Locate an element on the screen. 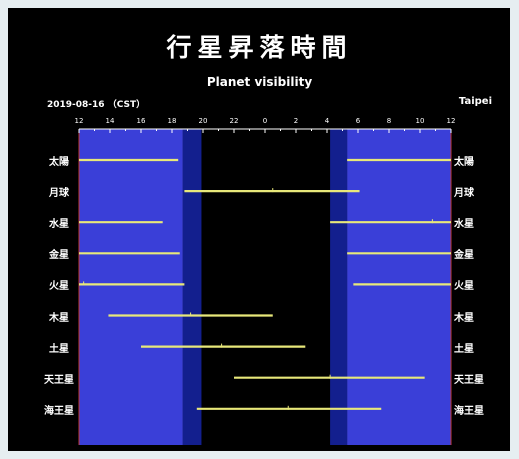 The height and width of the screenshot is (459, 519). planet-label-left: 金星 is located at coordinates (59, 256).